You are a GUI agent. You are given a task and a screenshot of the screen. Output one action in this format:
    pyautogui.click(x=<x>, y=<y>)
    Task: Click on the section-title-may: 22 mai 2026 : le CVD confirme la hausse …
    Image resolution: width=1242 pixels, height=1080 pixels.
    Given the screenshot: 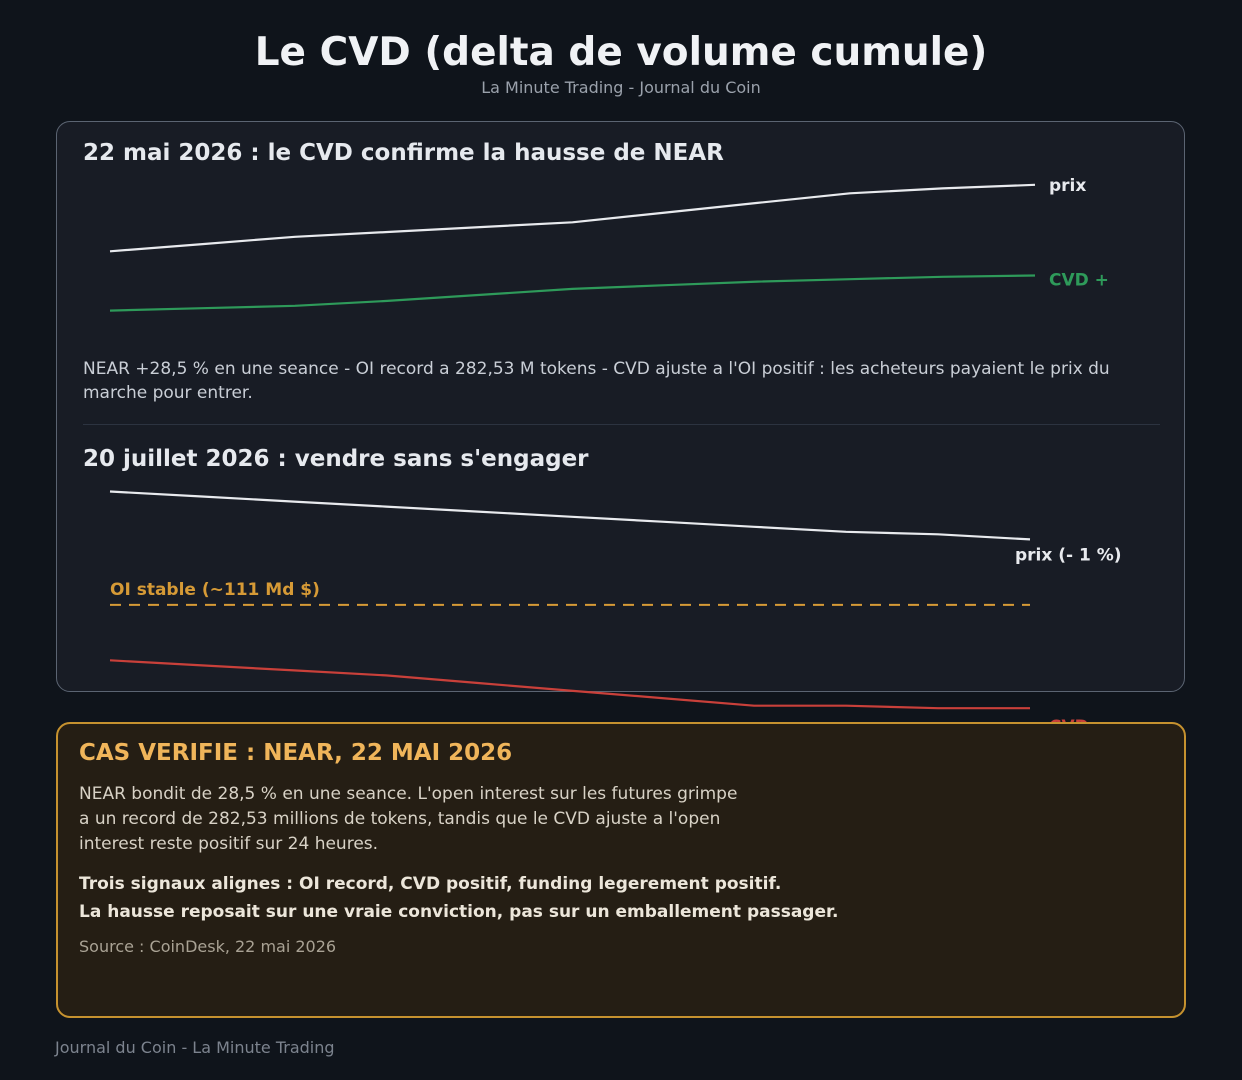 What is the action you would take?
    pyautogui.click(x=403, y=153)
    